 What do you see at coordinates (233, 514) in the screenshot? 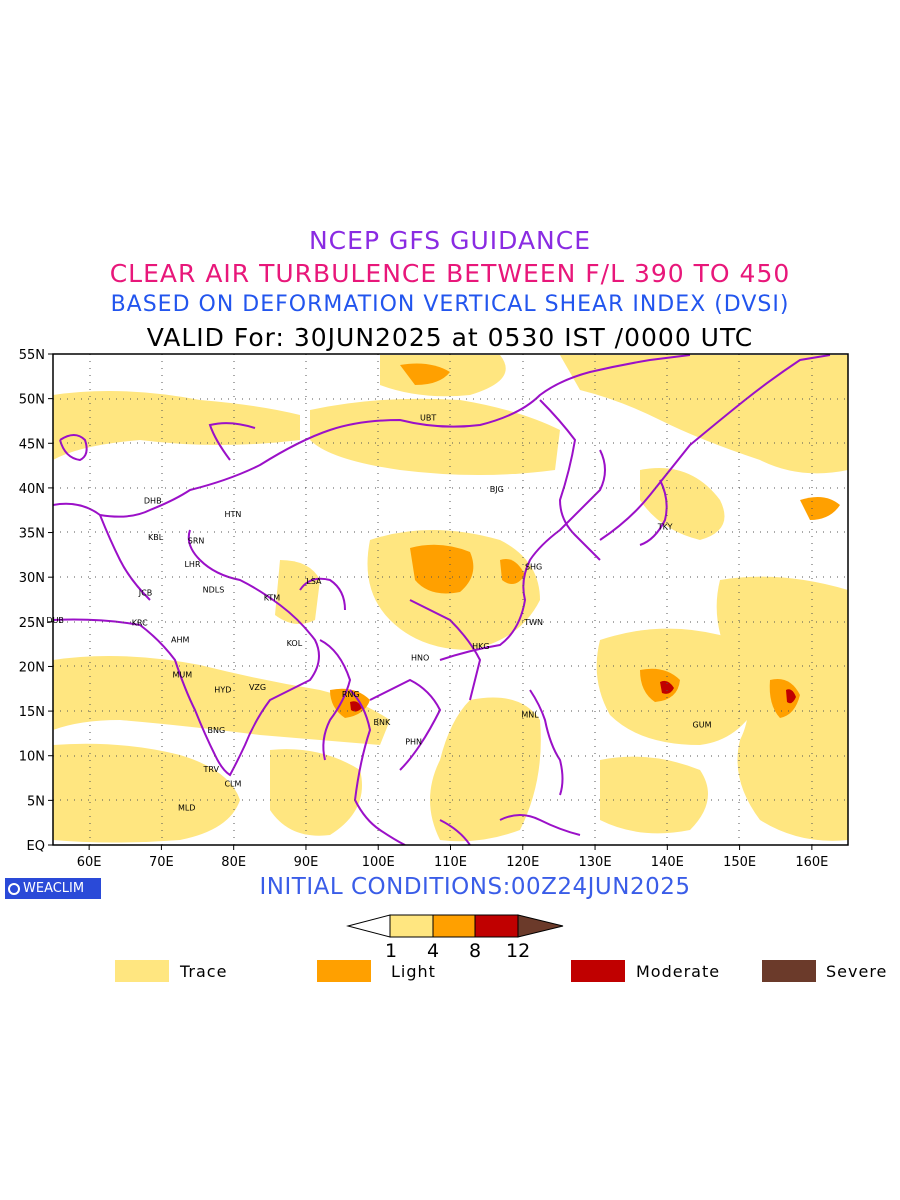
I see `city-label-htn: HTN` at bounding box center [233, 514].